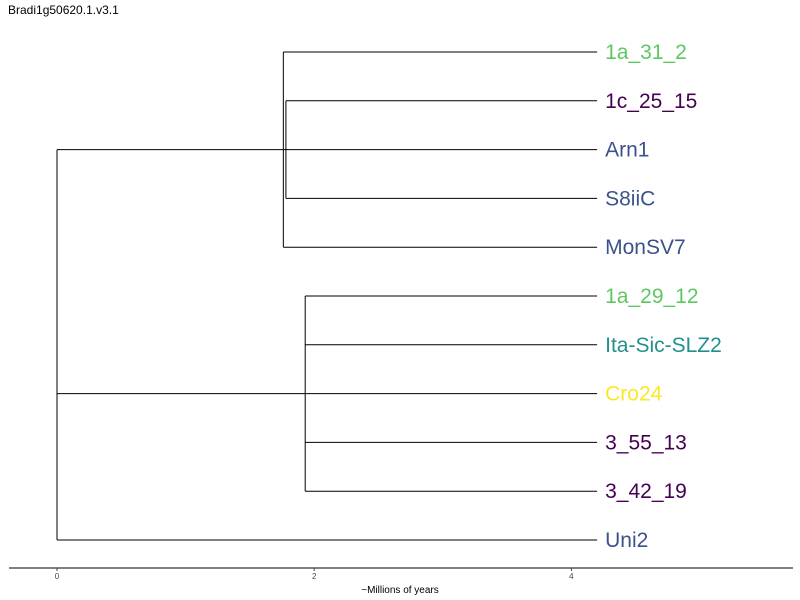  I want to click on leaf-label: 1a_31_2, so click(646, 52).